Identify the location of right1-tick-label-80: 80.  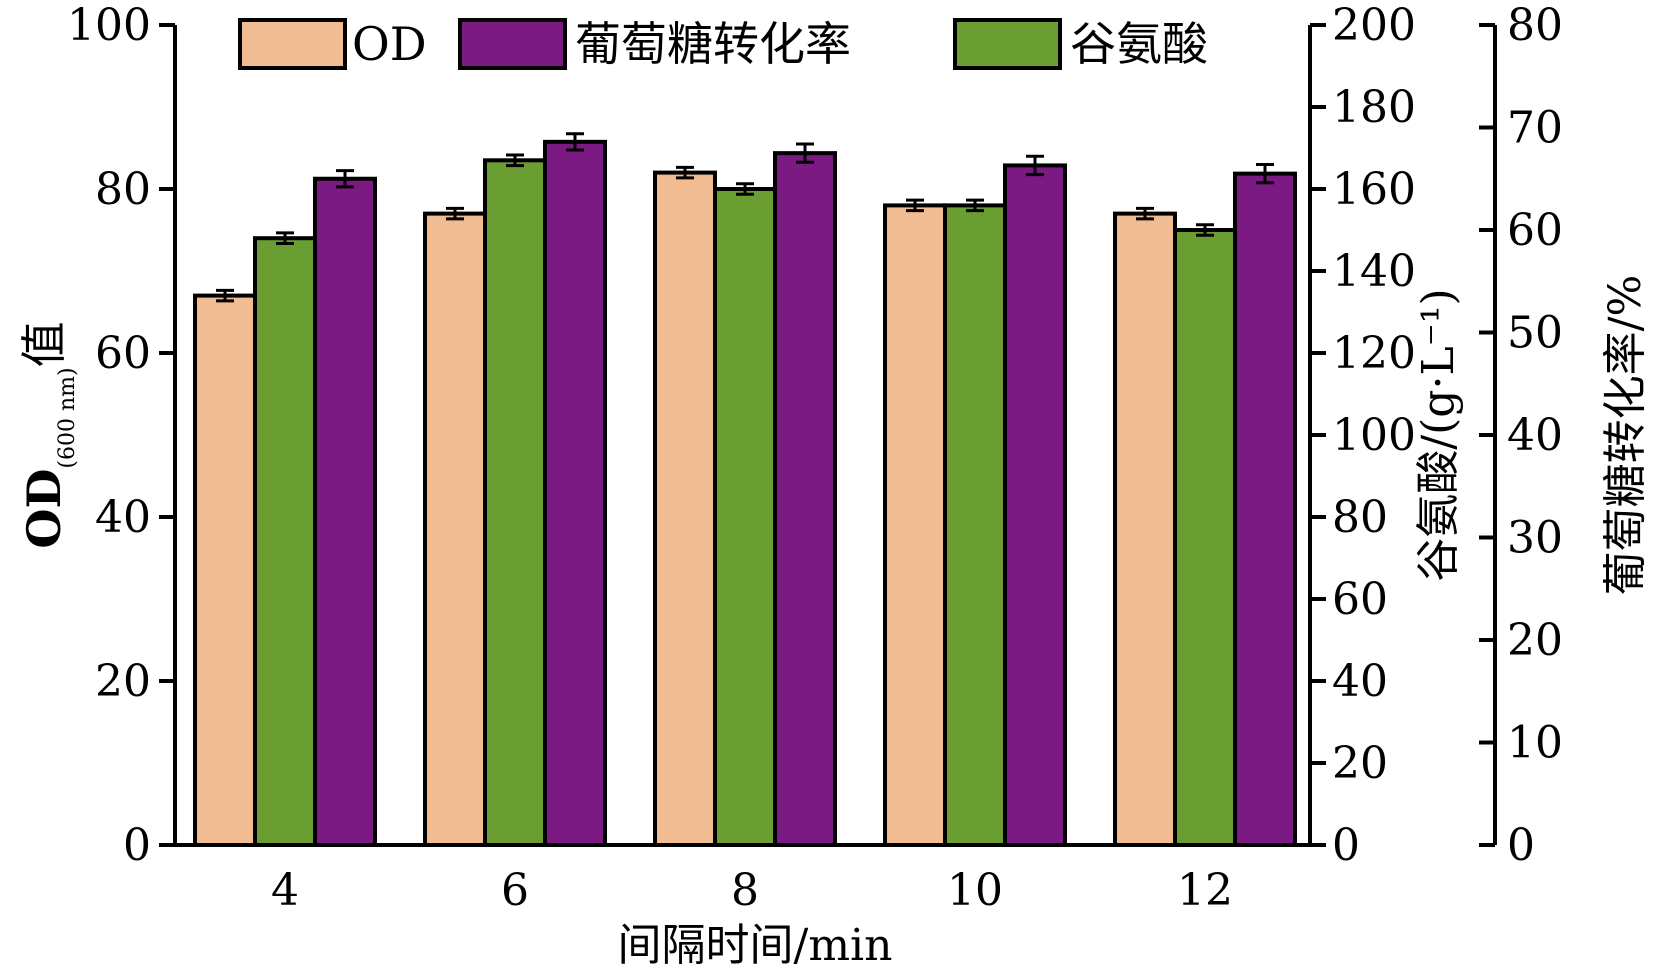
(1360, 517).